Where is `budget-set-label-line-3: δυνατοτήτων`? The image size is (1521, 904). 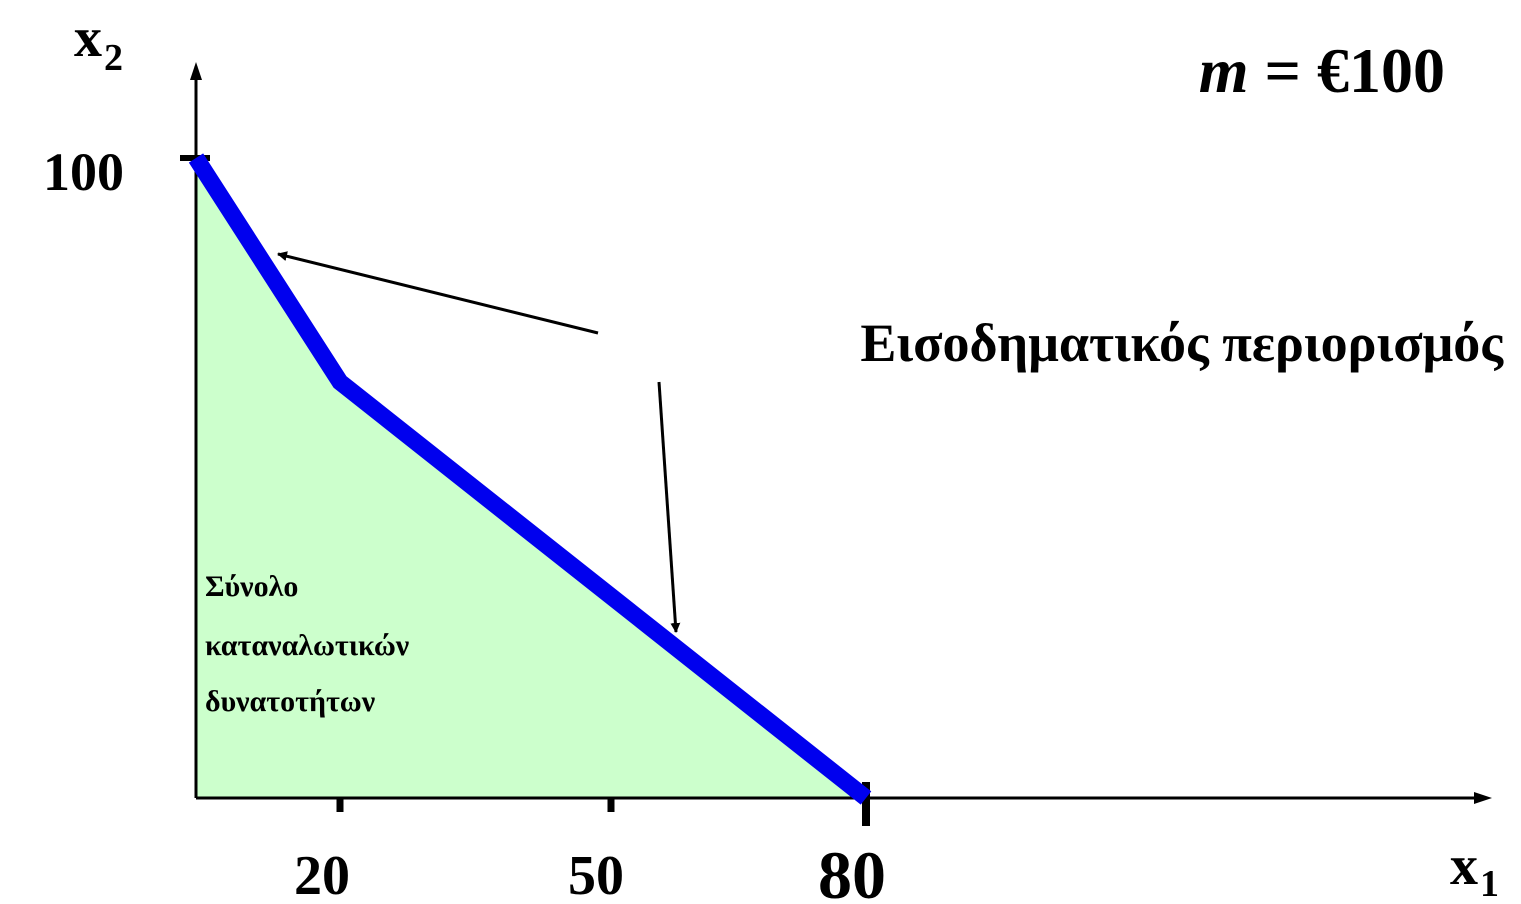 budget-set-label-line-3: δυνατοτήτων is located at coordinates (290, 701).